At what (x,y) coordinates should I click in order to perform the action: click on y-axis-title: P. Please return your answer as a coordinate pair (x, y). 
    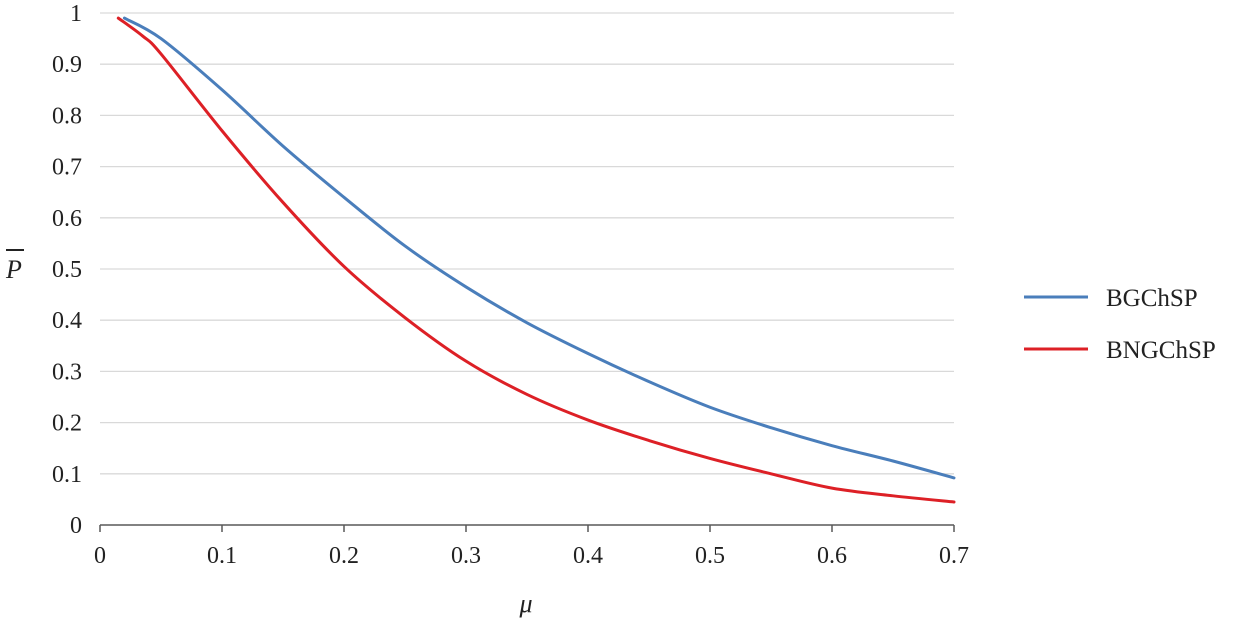
    Looking at the image, I should click on (14, 266).